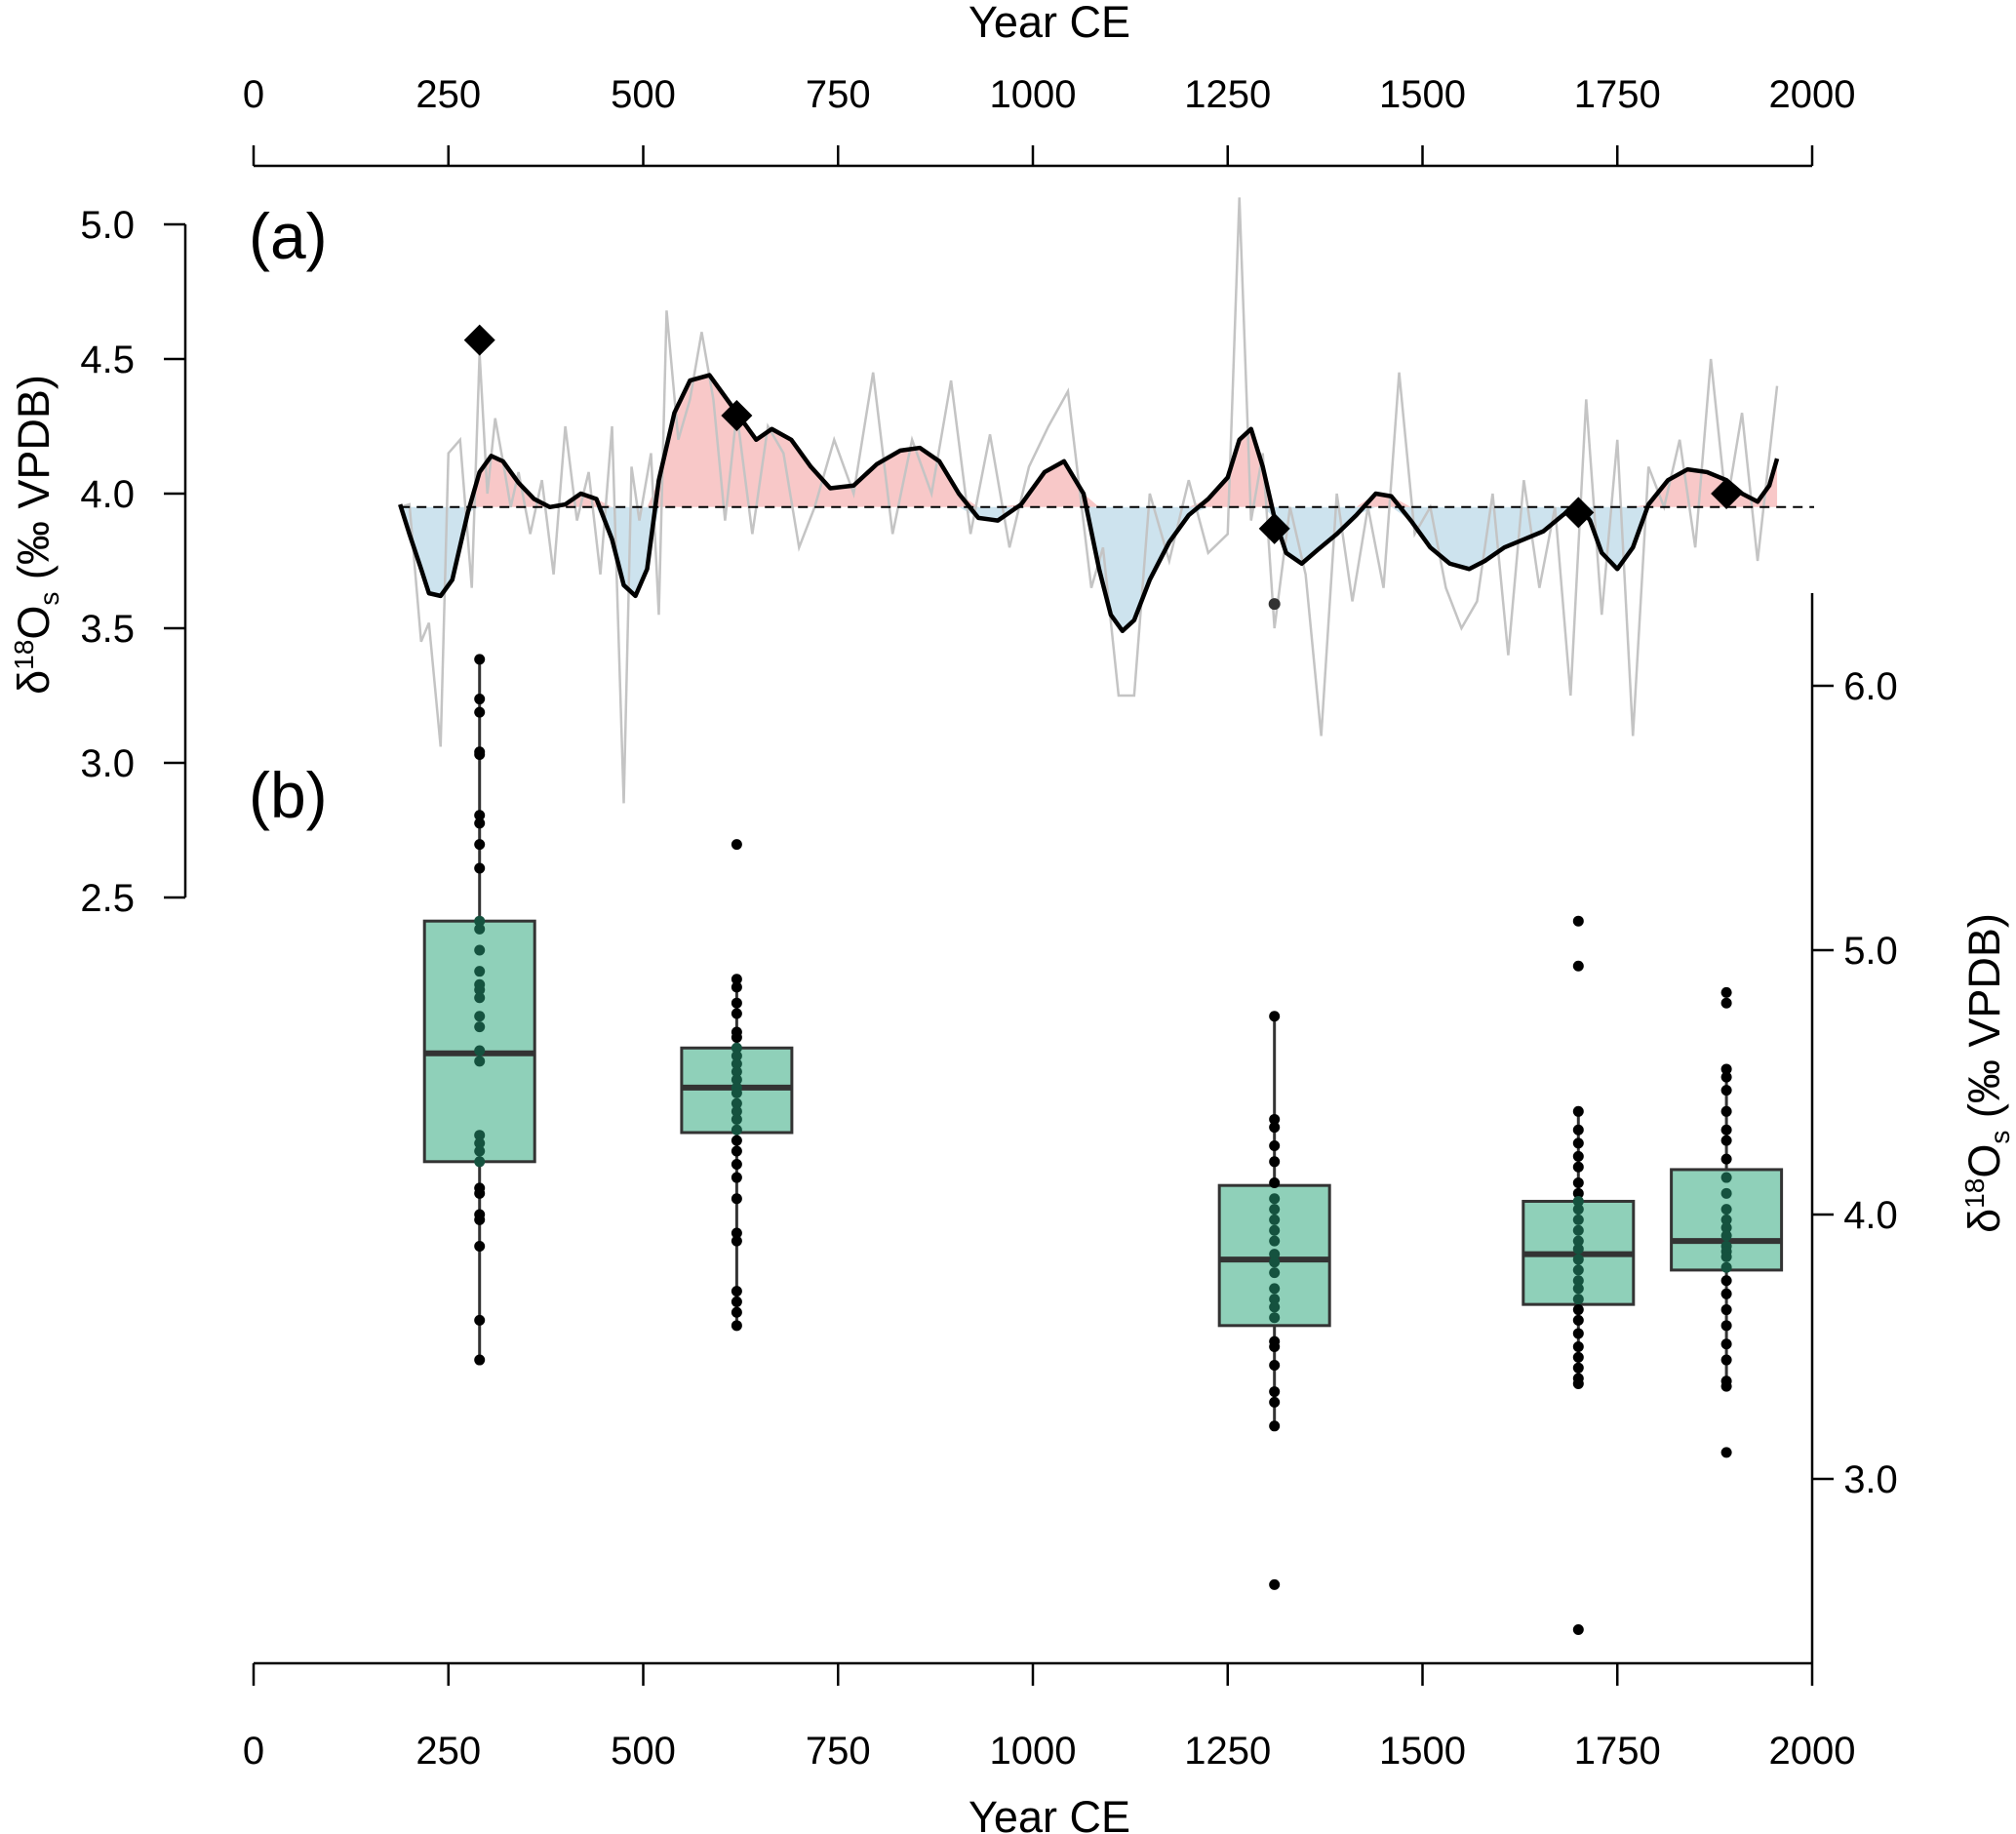 Image resolution: width=2016 pixels, height=1834 pixels. Describe the element at coordinates (1033, 94) in the screenshot. I see `top-x-tick-label: 1000` at that location.